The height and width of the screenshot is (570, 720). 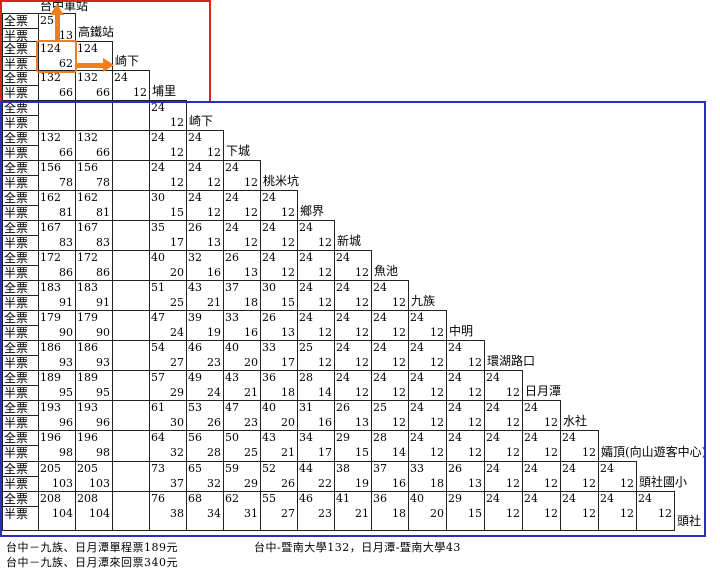 What do you see at coordinates (103, 362) in the screenshot?
I see `half-fare: 93` at bounding box center [103, 362].